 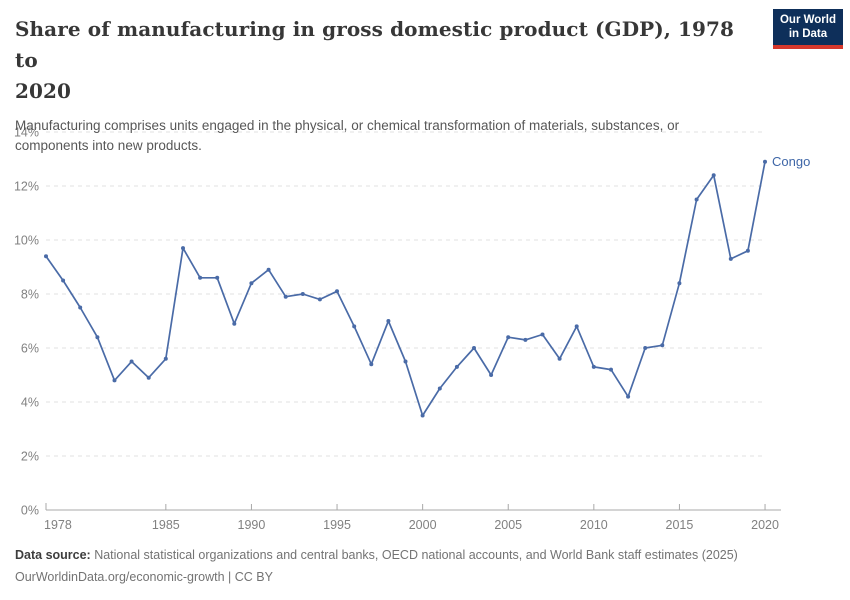 I want to click on data-point-1980, so click(x=80, y=307).